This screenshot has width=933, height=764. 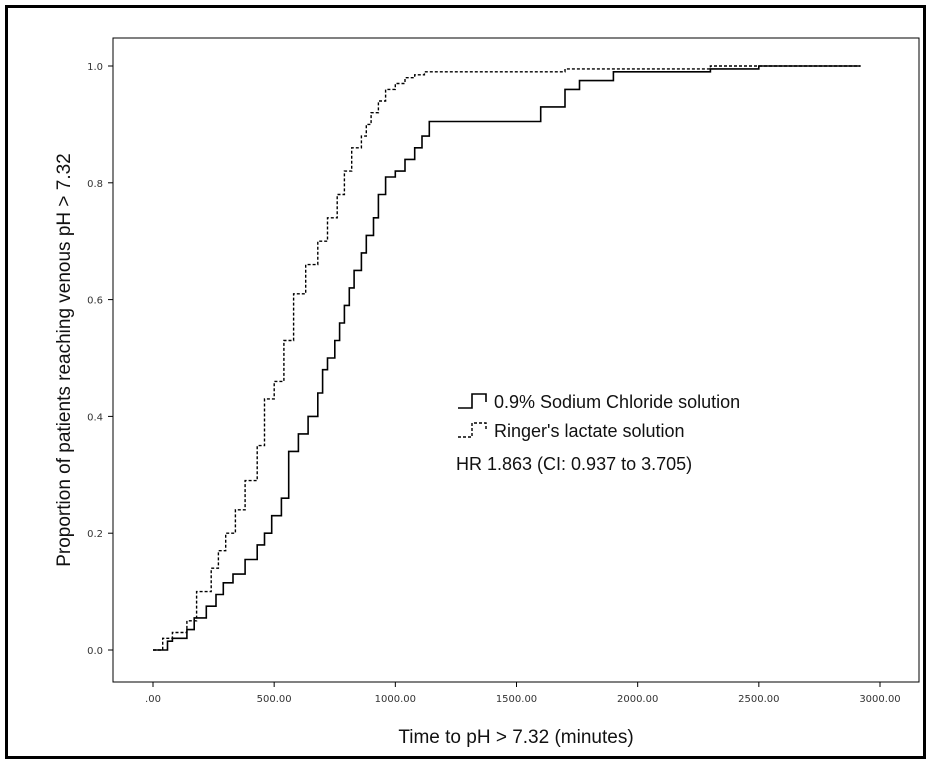 I want to click on y-tick-label: 0.6, so click(x=95, y=301).